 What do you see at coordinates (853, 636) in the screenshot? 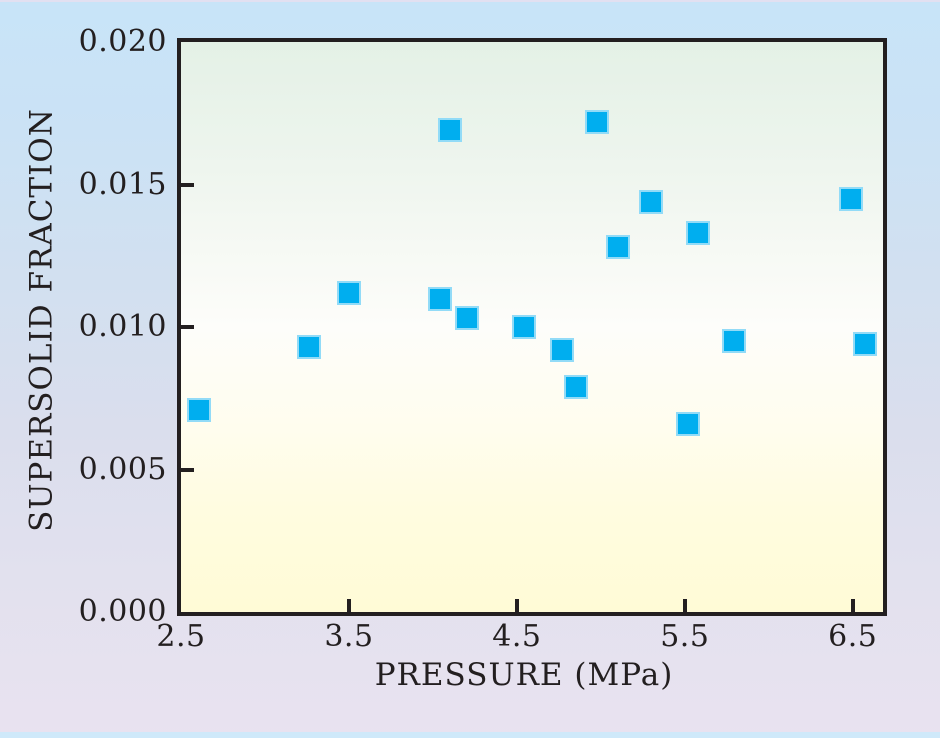
I see `x-tick-label: 6.5` at bounding box center [853, 636].